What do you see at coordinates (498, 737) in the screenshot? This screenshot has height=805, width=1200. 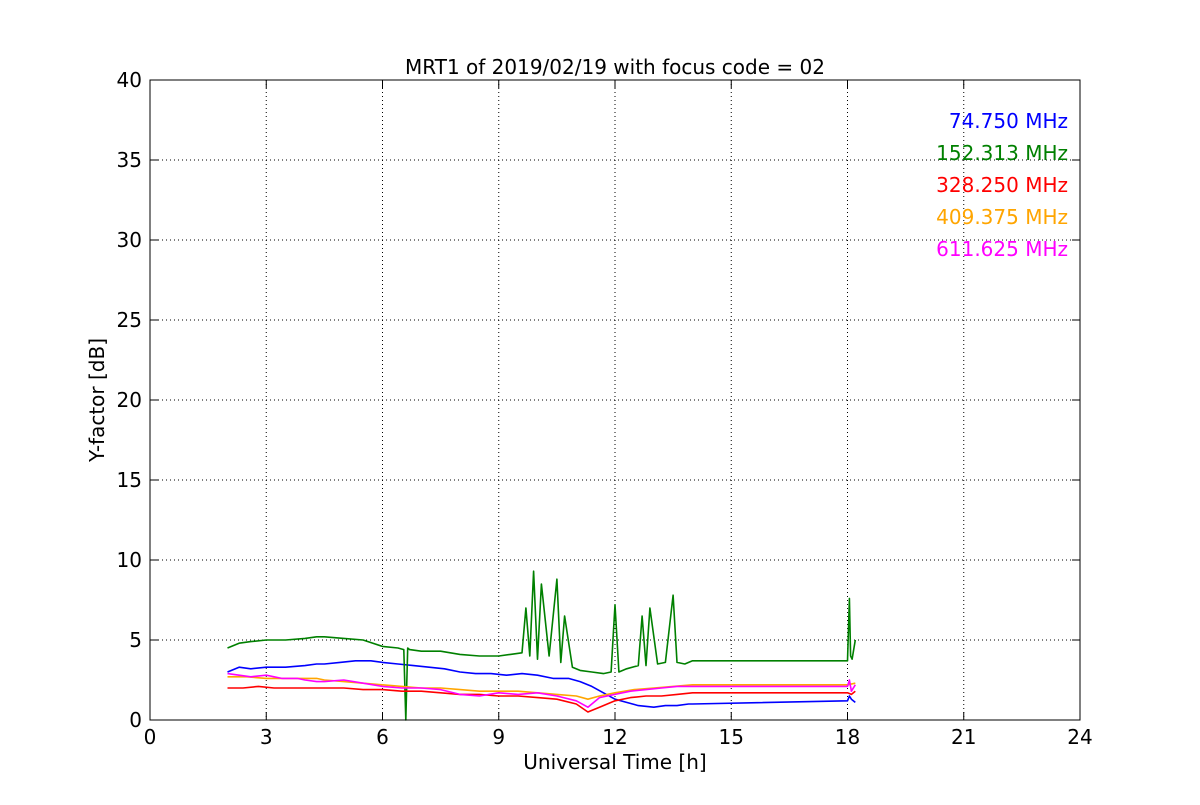 I see `x-tick-label: 9` at bounding box center [498, 737].